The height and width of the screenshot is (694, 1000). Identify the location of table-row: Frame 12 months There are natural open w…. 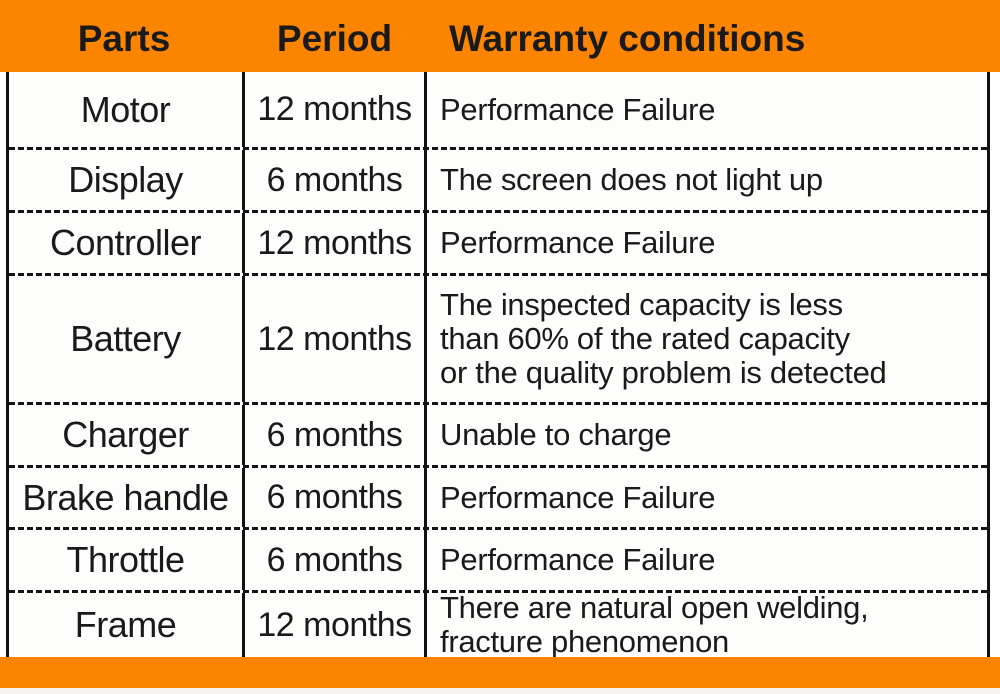
(498, 623).